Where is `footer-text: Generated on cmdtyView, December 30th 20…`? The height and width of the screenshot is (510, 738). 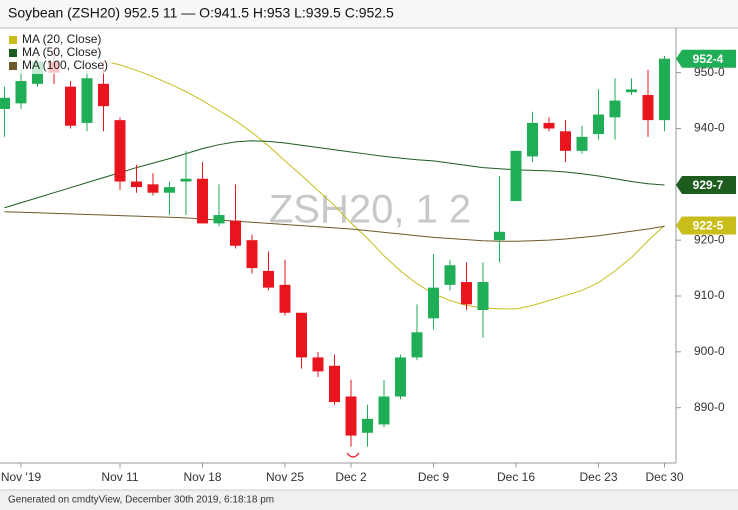 footer-text: Generated on cmdtyView, December 30th 20… is located at coordinates (141, 500).